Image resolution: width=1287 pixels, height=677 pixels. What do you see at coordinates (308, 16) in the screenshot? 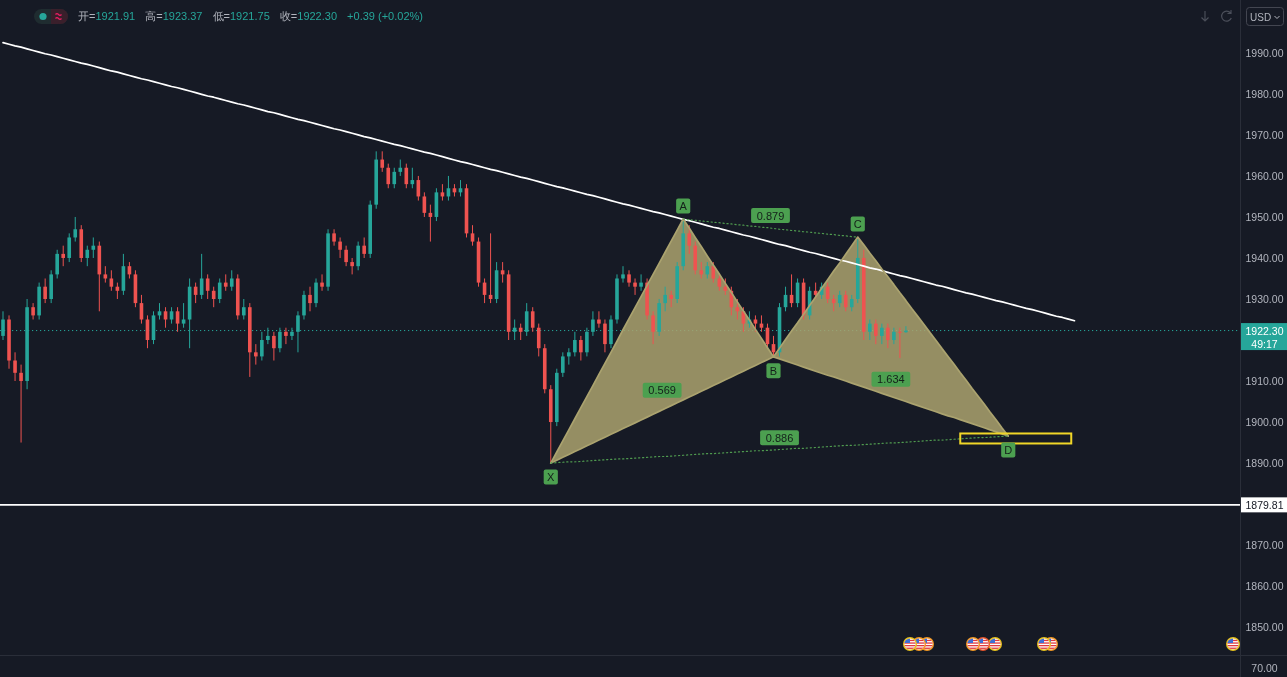
I see `annotation: 收=1922.30` at bounding box center [308, 16].